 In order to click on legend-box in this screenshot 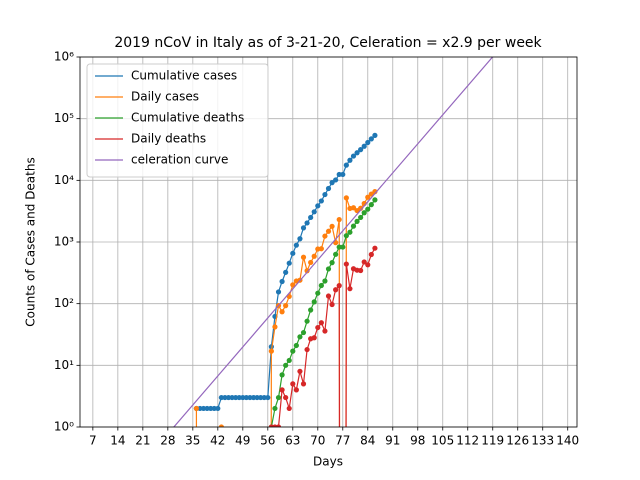, I will do `click(177, 120)`.